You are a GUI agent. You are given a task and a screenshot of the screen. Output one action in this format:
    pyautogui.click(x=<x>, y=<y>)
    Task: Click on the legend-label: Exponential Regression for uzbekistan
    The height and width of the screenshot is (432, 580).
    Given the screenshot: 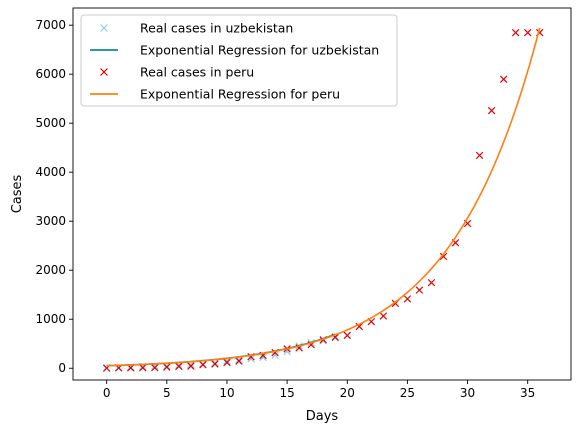 What is the action you would take?
    pyautogui.click(x=259, y=50)
    